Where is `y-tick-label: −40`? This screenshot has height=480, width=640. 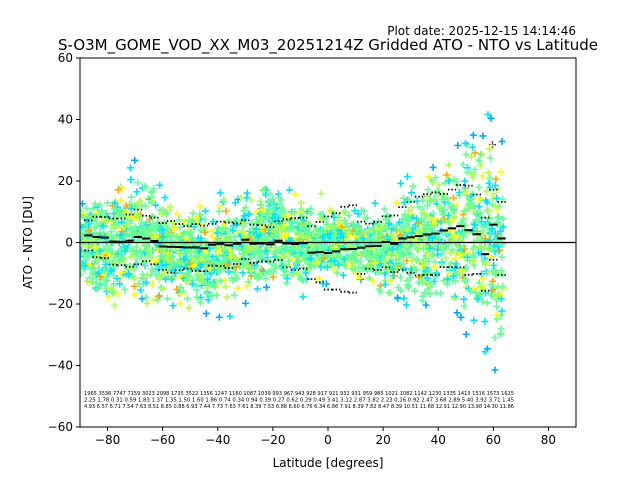 y-tick-label: −40 is located at coordinates (60, 366).